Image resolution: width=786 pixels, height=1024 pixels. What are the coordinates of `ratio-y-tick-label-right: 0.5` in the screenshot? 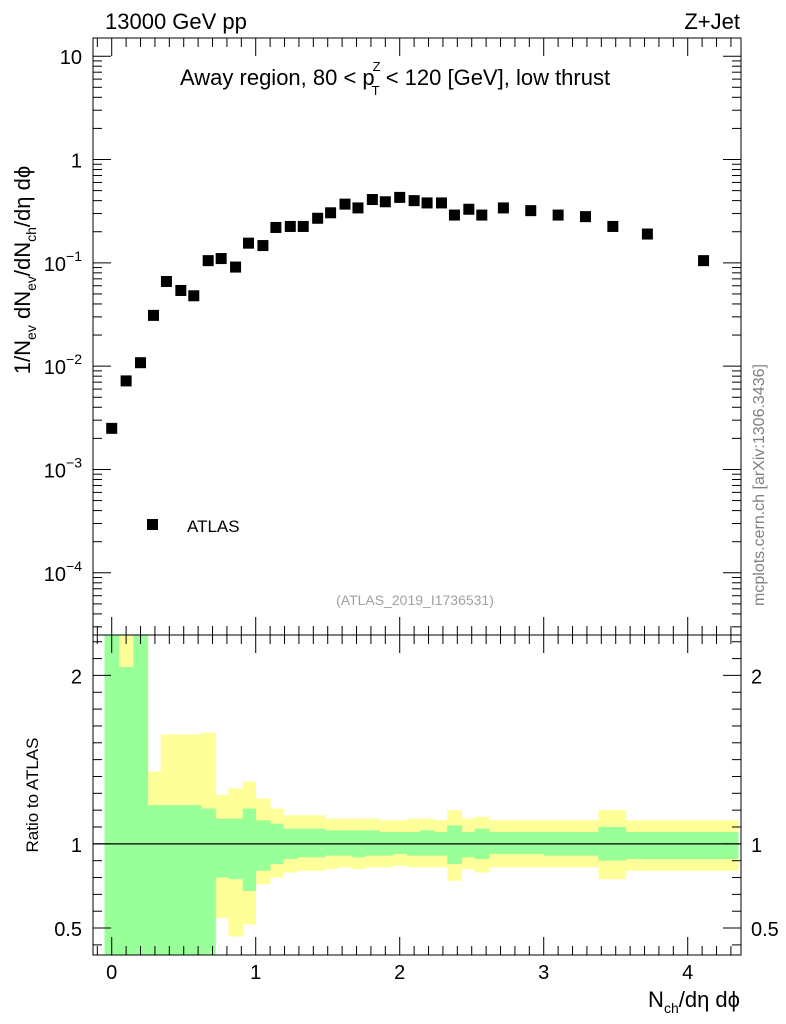 It's located at (765, 930).